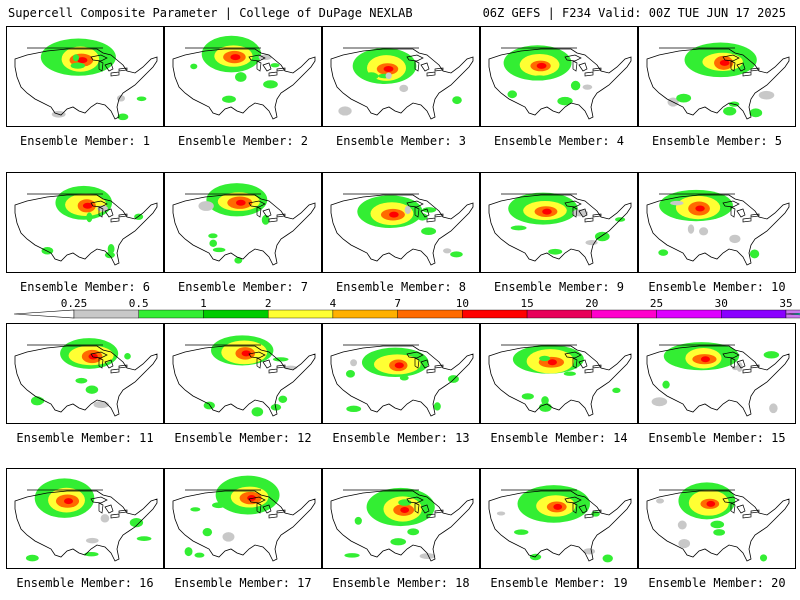 This screenshot has width=800, height=600. I want to click on member-caption: Ensemble Member: 5, so click(717, 141).